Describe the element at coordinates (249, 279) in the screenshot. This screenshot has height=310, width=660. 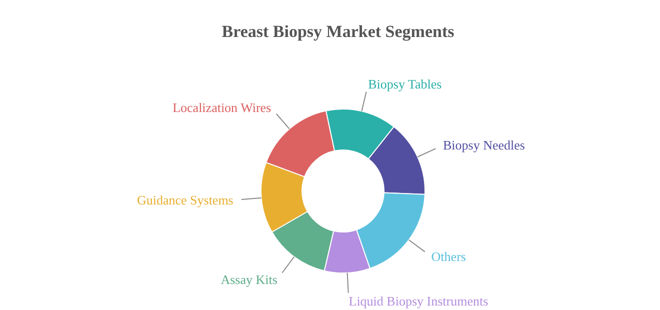
I see `slice-label: Assay Kits` at that location.